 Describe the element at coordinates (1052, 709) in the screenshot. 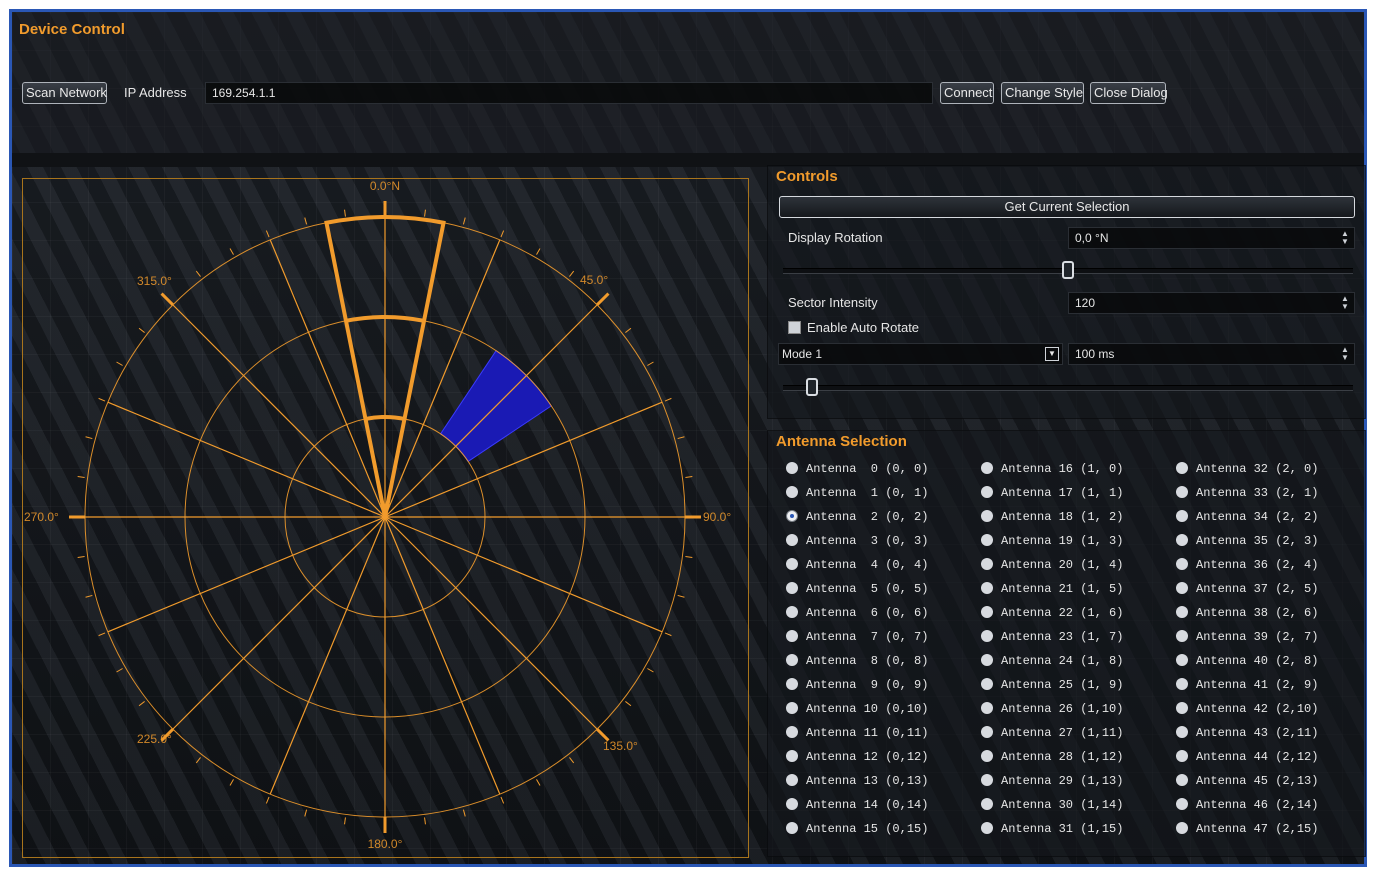

I see `antenna-radio-26: Antenna 26 (1,10)` at that location.